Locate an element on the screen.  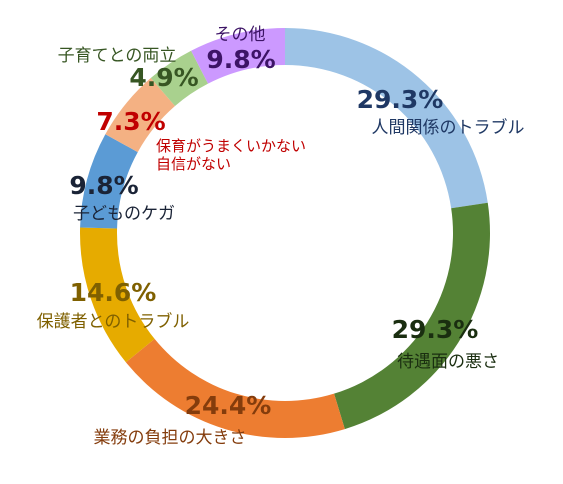
slice-5-value-label: 9.8% is located at coordinates (103, 185).